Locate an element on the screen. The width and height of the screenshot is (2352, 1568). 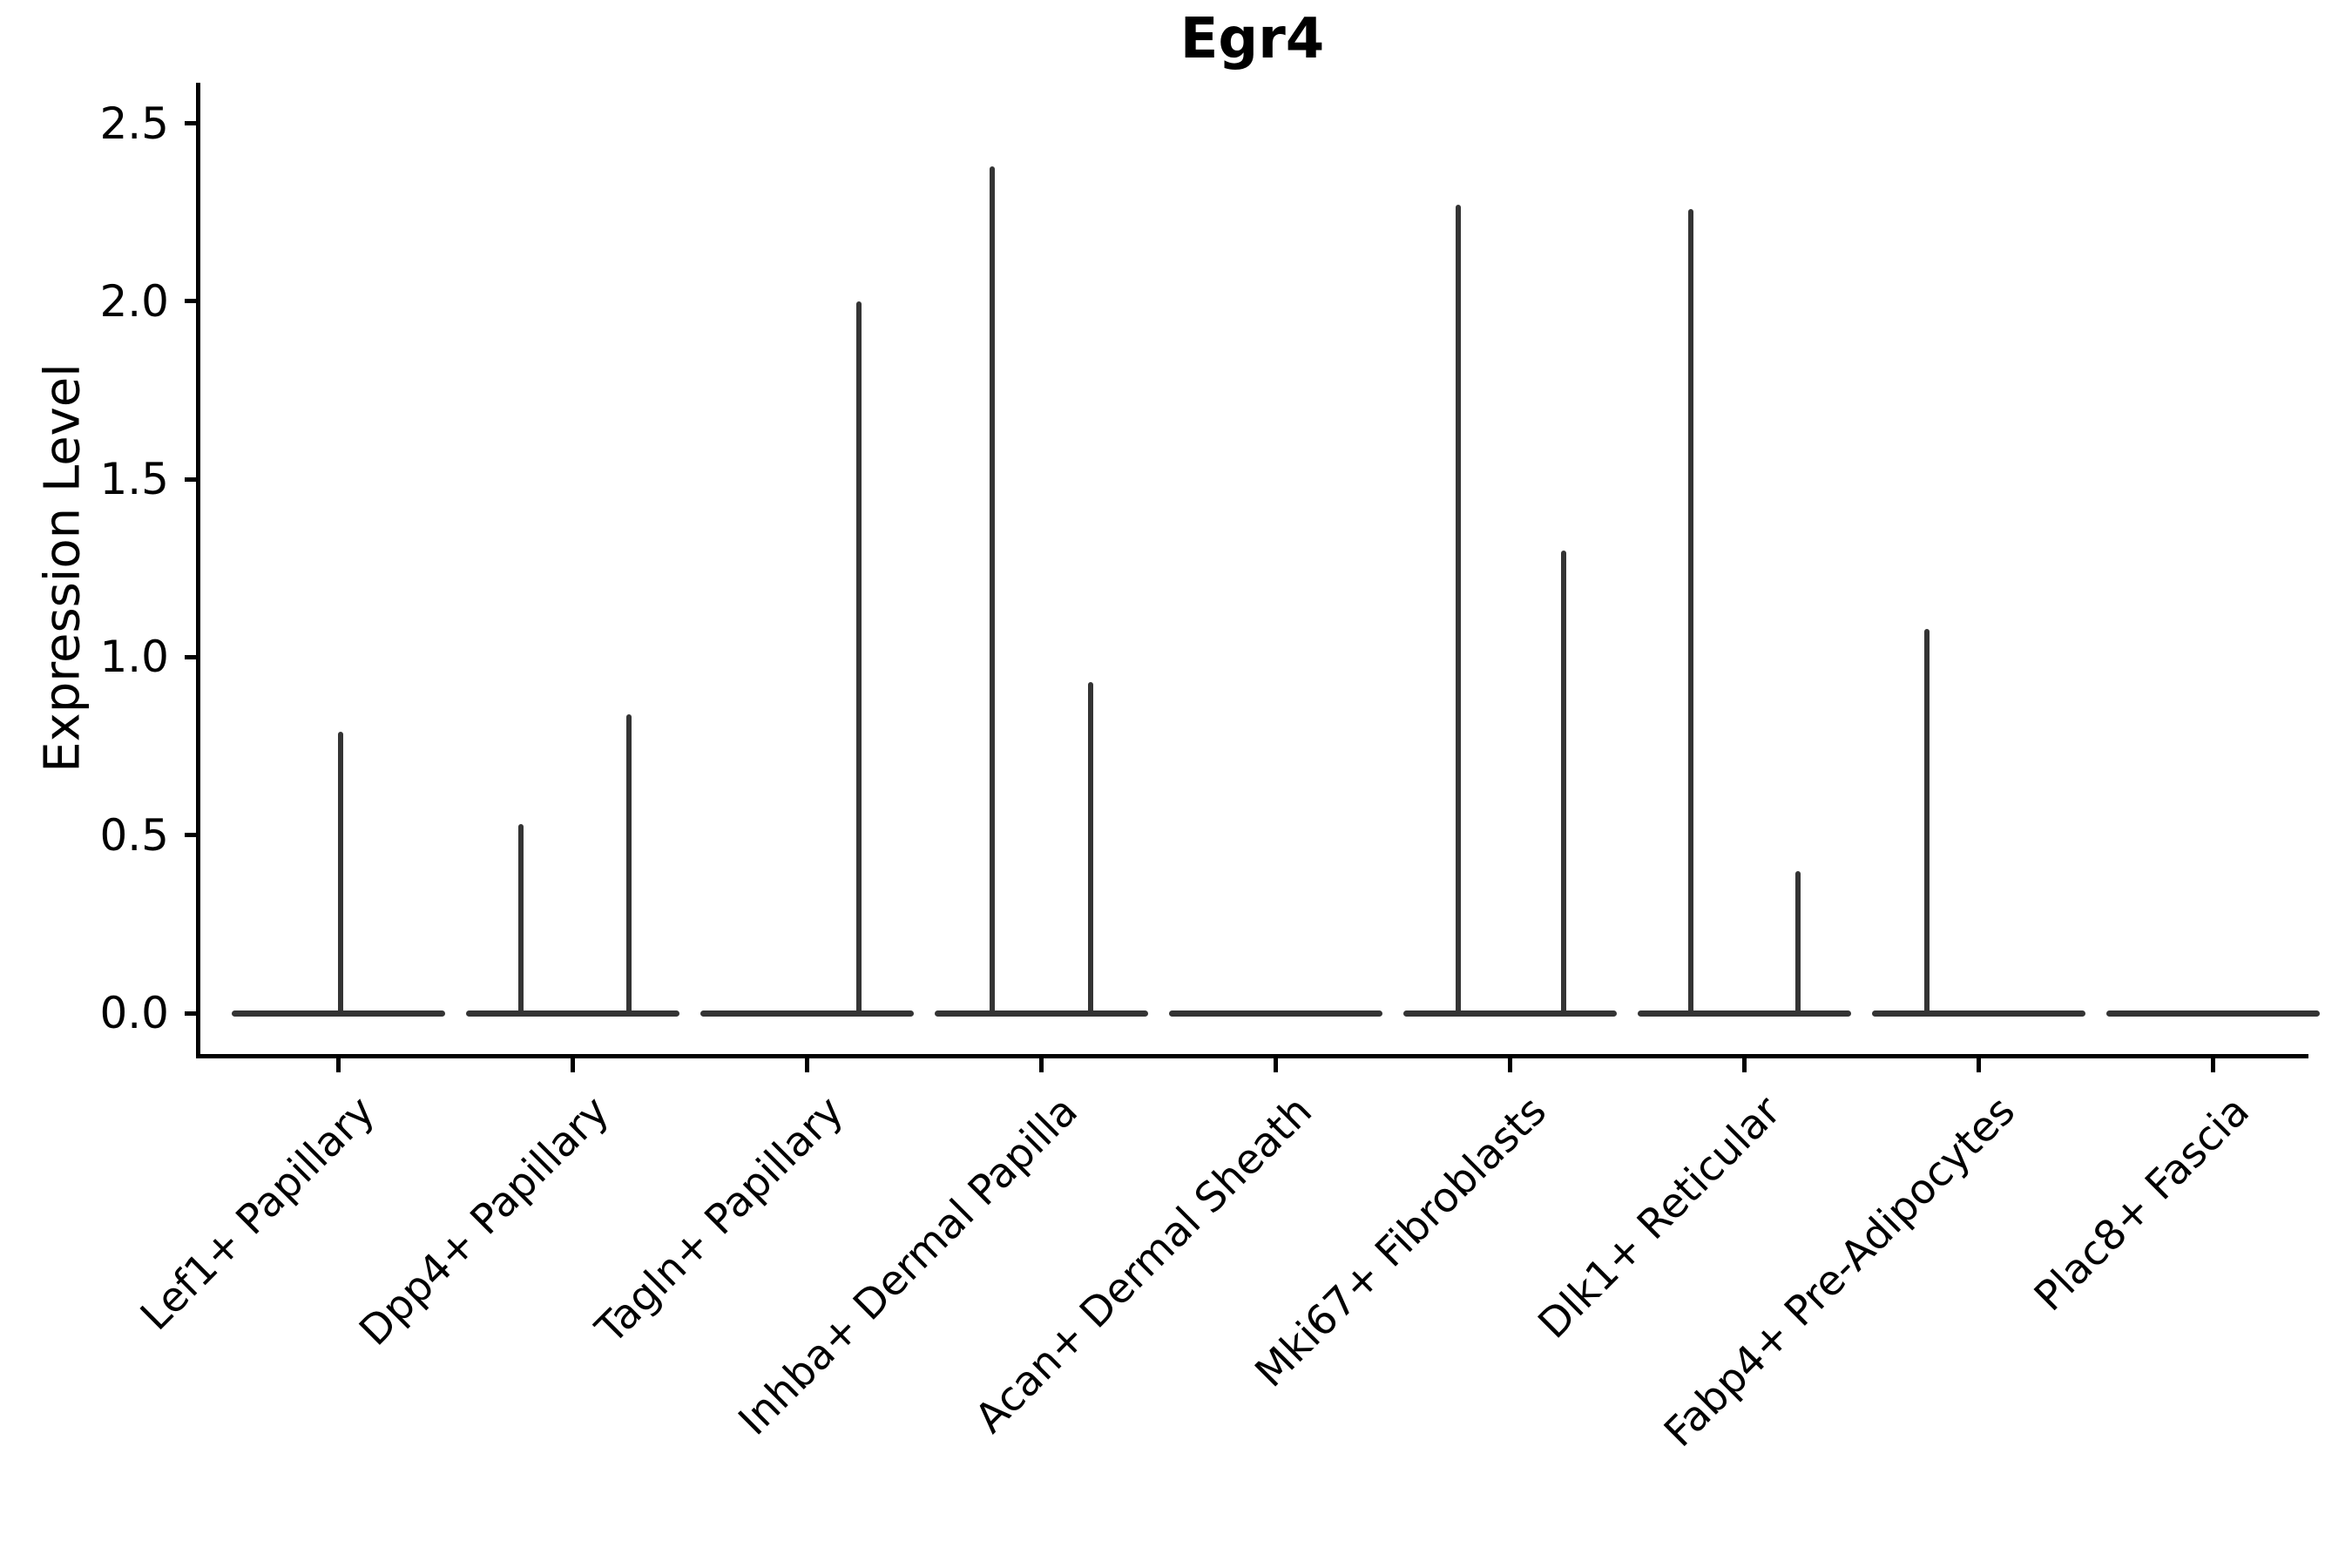
plot-title: Egr4 is located at coordinates (1252, 39).